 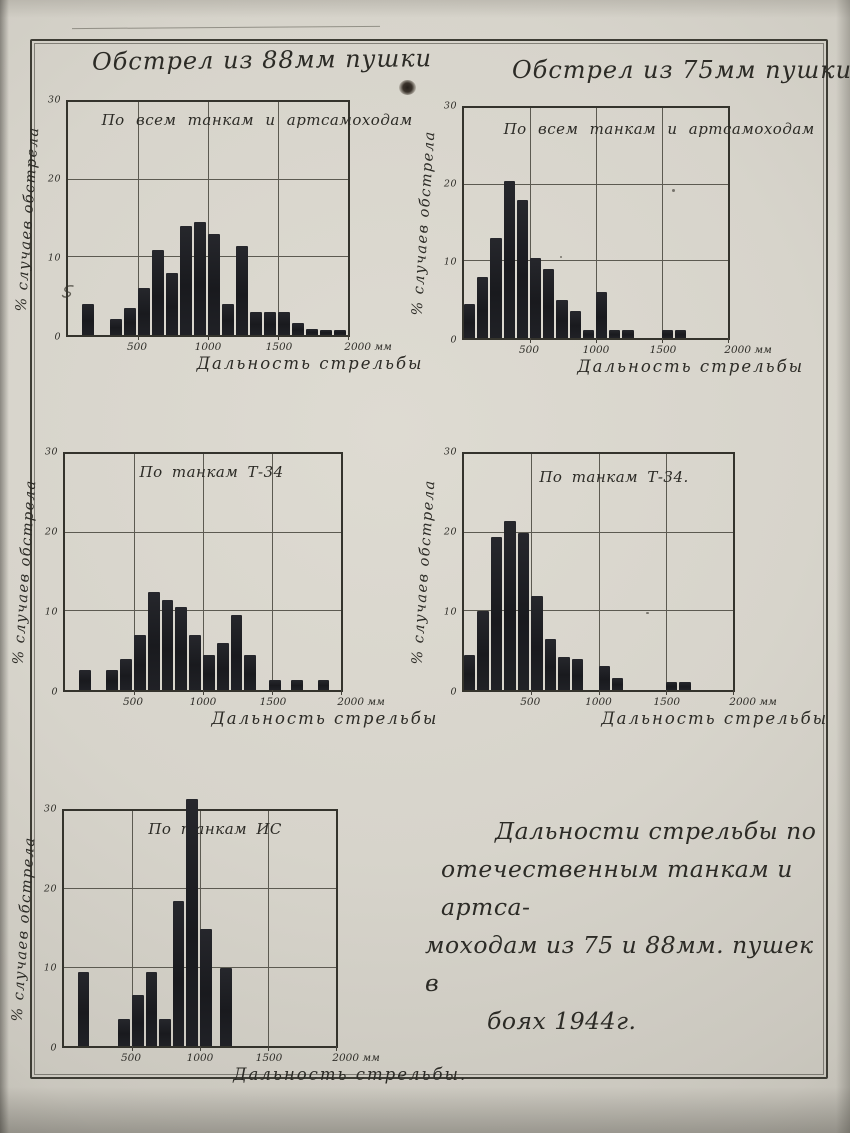 What do you see at coordinates (562, 1021) in the screenshot?
I see `caption-line: боях 1944г.` at bounding box center [562, 1021].